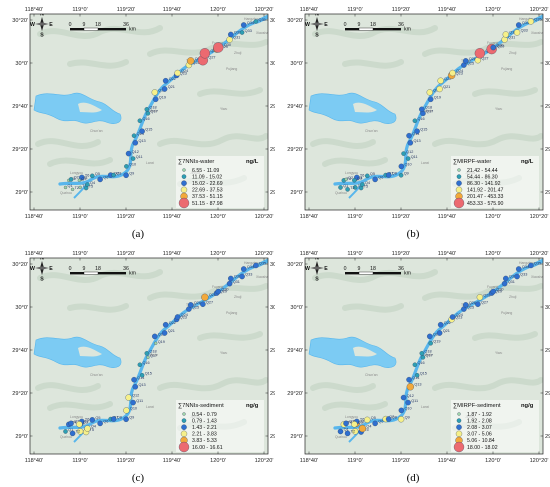 This screenshot has width=550, height=487. Describe the element at coordinates (238, 297) in the screenshot. I see `place-label: Zhuji` at that location.